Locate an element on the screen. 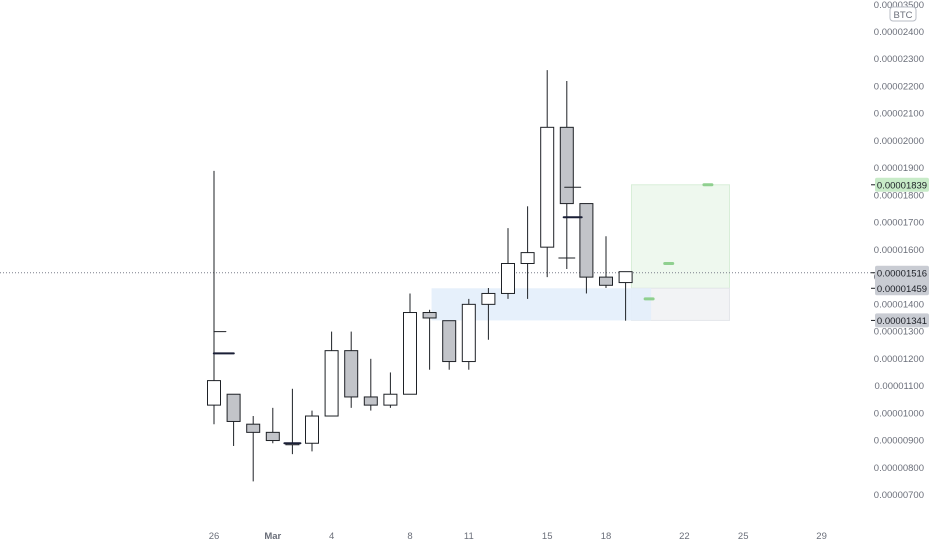 This screenshot has width=932, height=550. position-profit-zone is located at coordinates (680, 236).